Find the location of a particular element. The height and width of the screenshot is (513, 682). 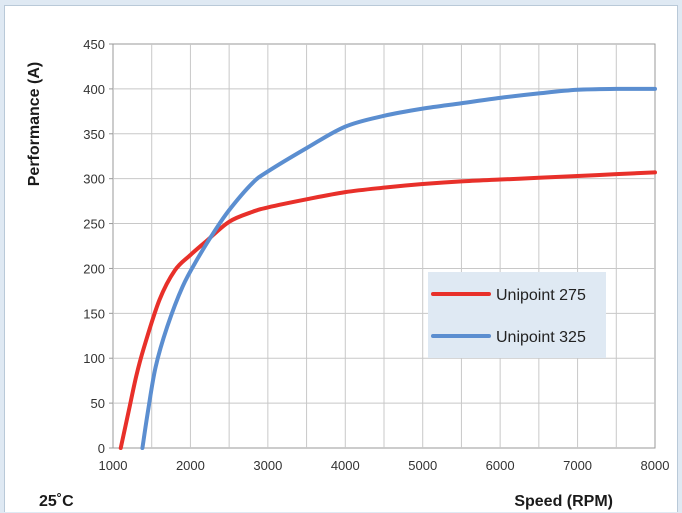

y-axis-title: Performance (A) is located at coordinates (34, 124).